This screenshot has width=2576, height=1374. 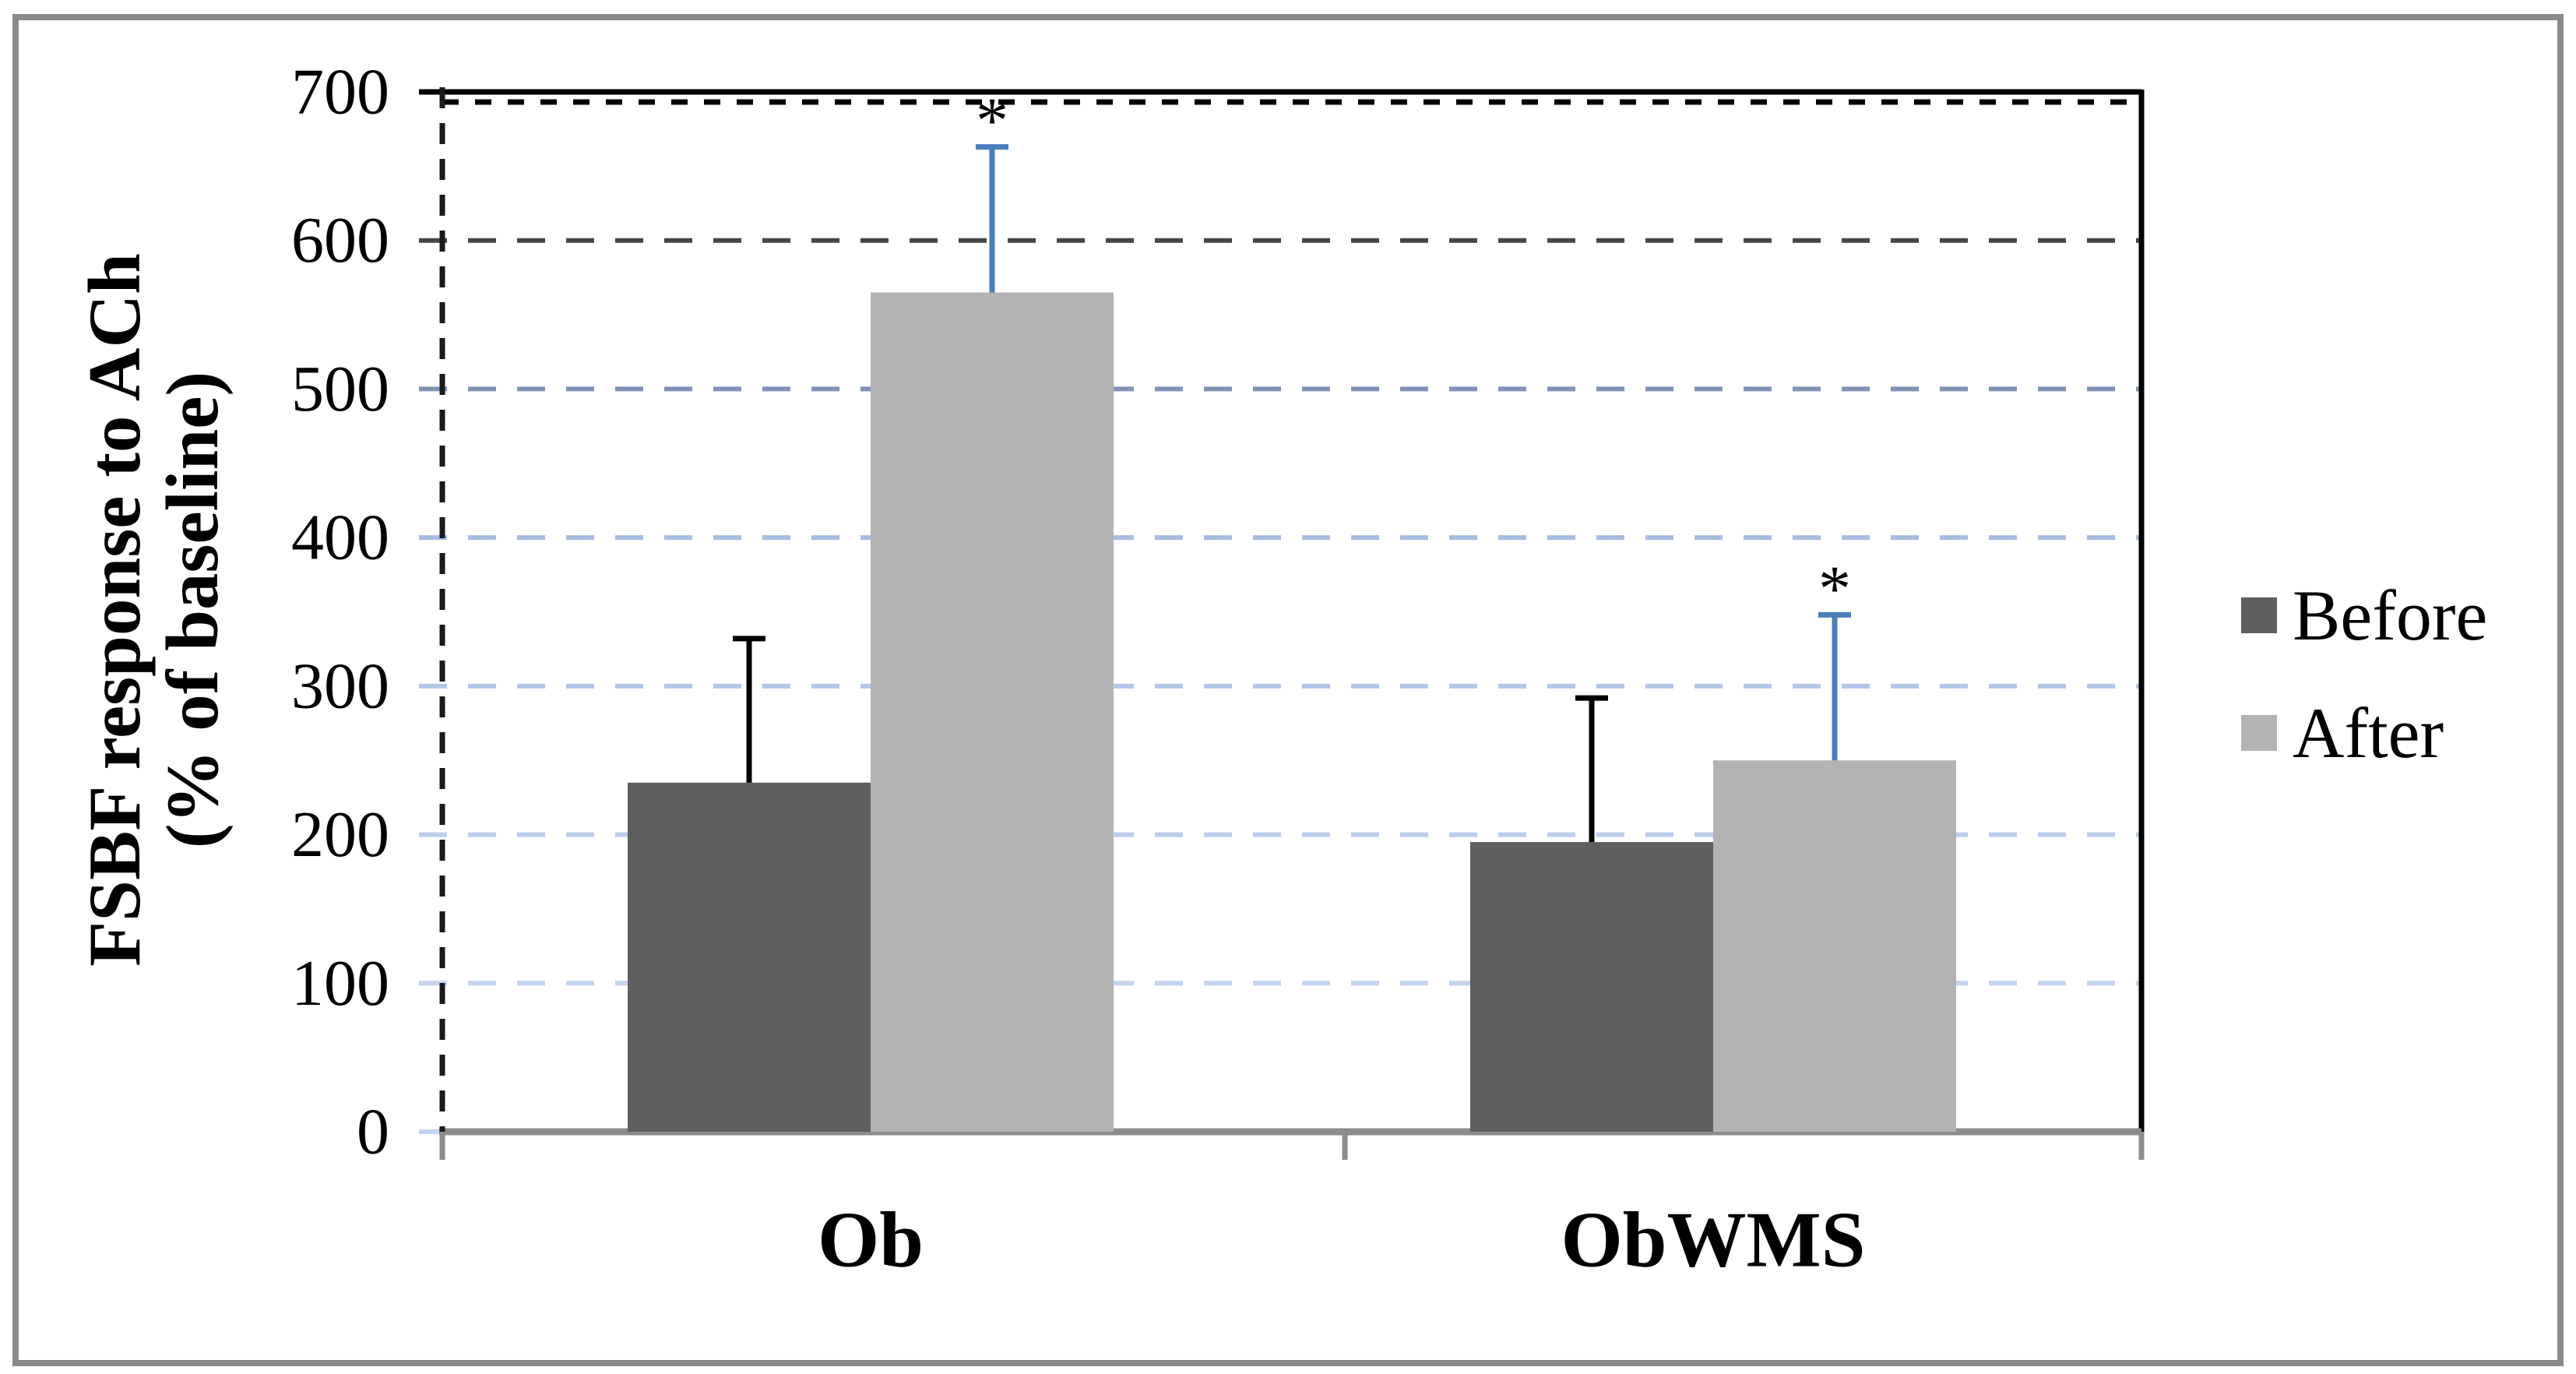 What do you see at coordinates (340, 92) in the screenshot?
I see `y-axis-tick-label-700: 700` at bounding box center [340, 92].